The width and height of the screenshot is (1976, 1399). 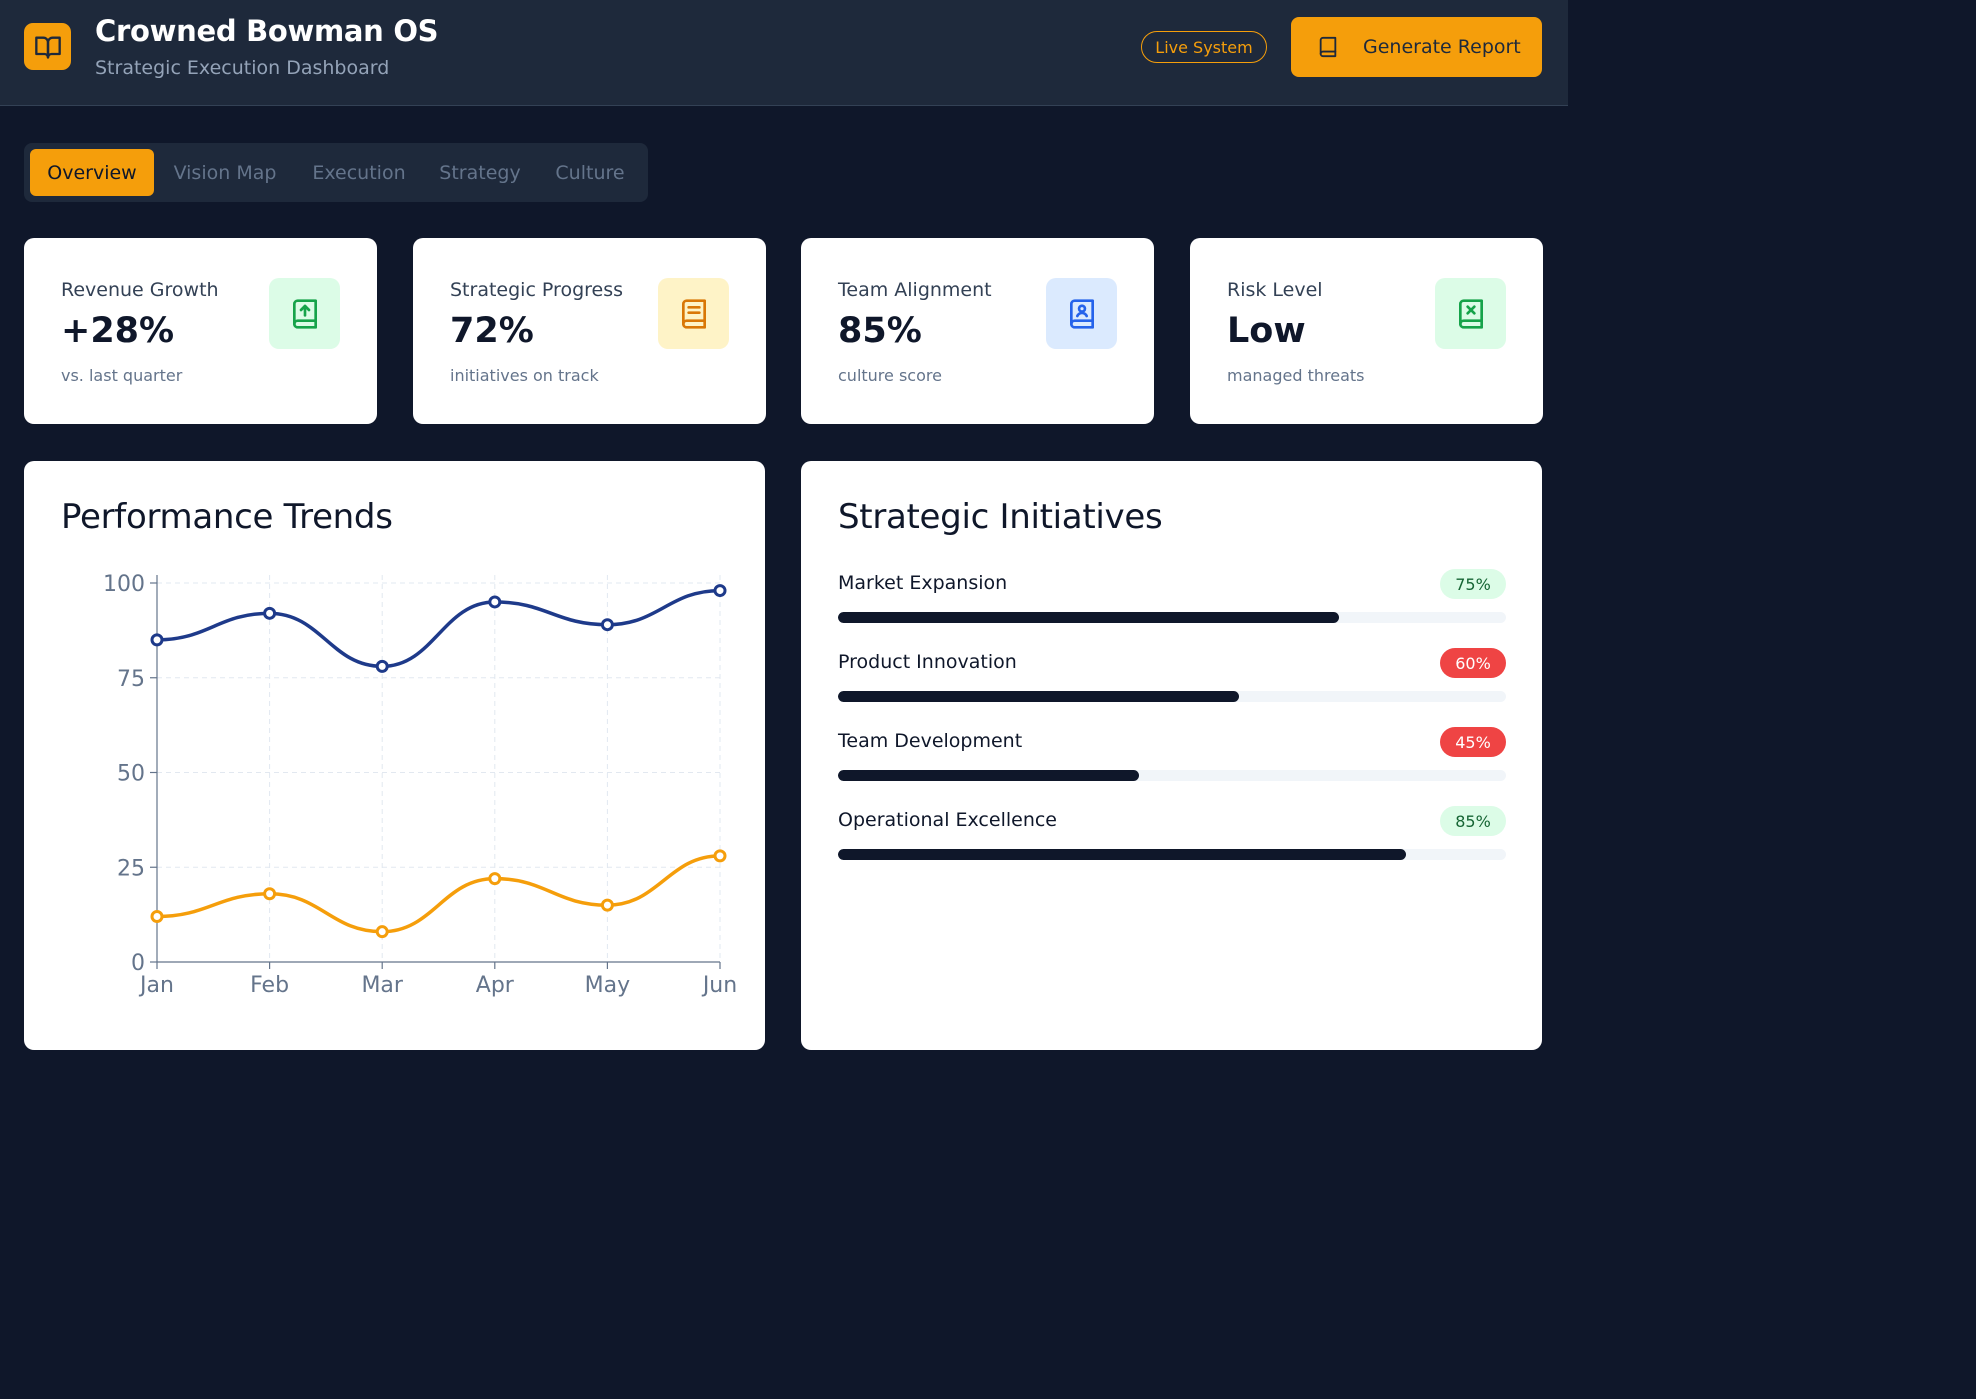 I want to click on initiative-badge: 75%, so click(x=1473, y=584).